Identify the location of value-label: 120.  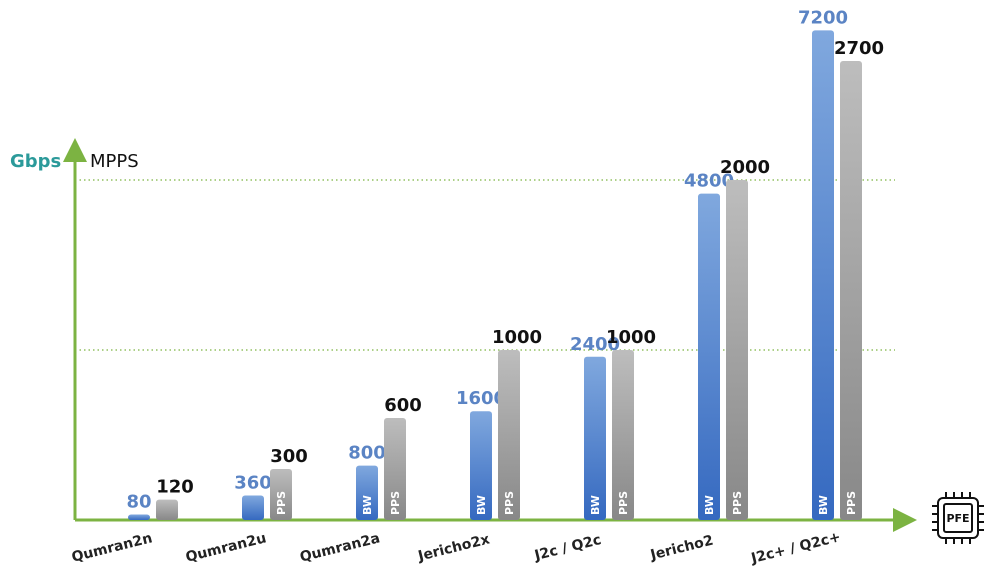
(175, 487).